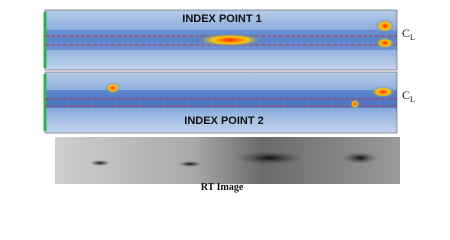  What do you see at coordinates (223, 121) in the screenshot?
I see `panel-title: INDEX POINT 2` at bounding box center [223, 121].